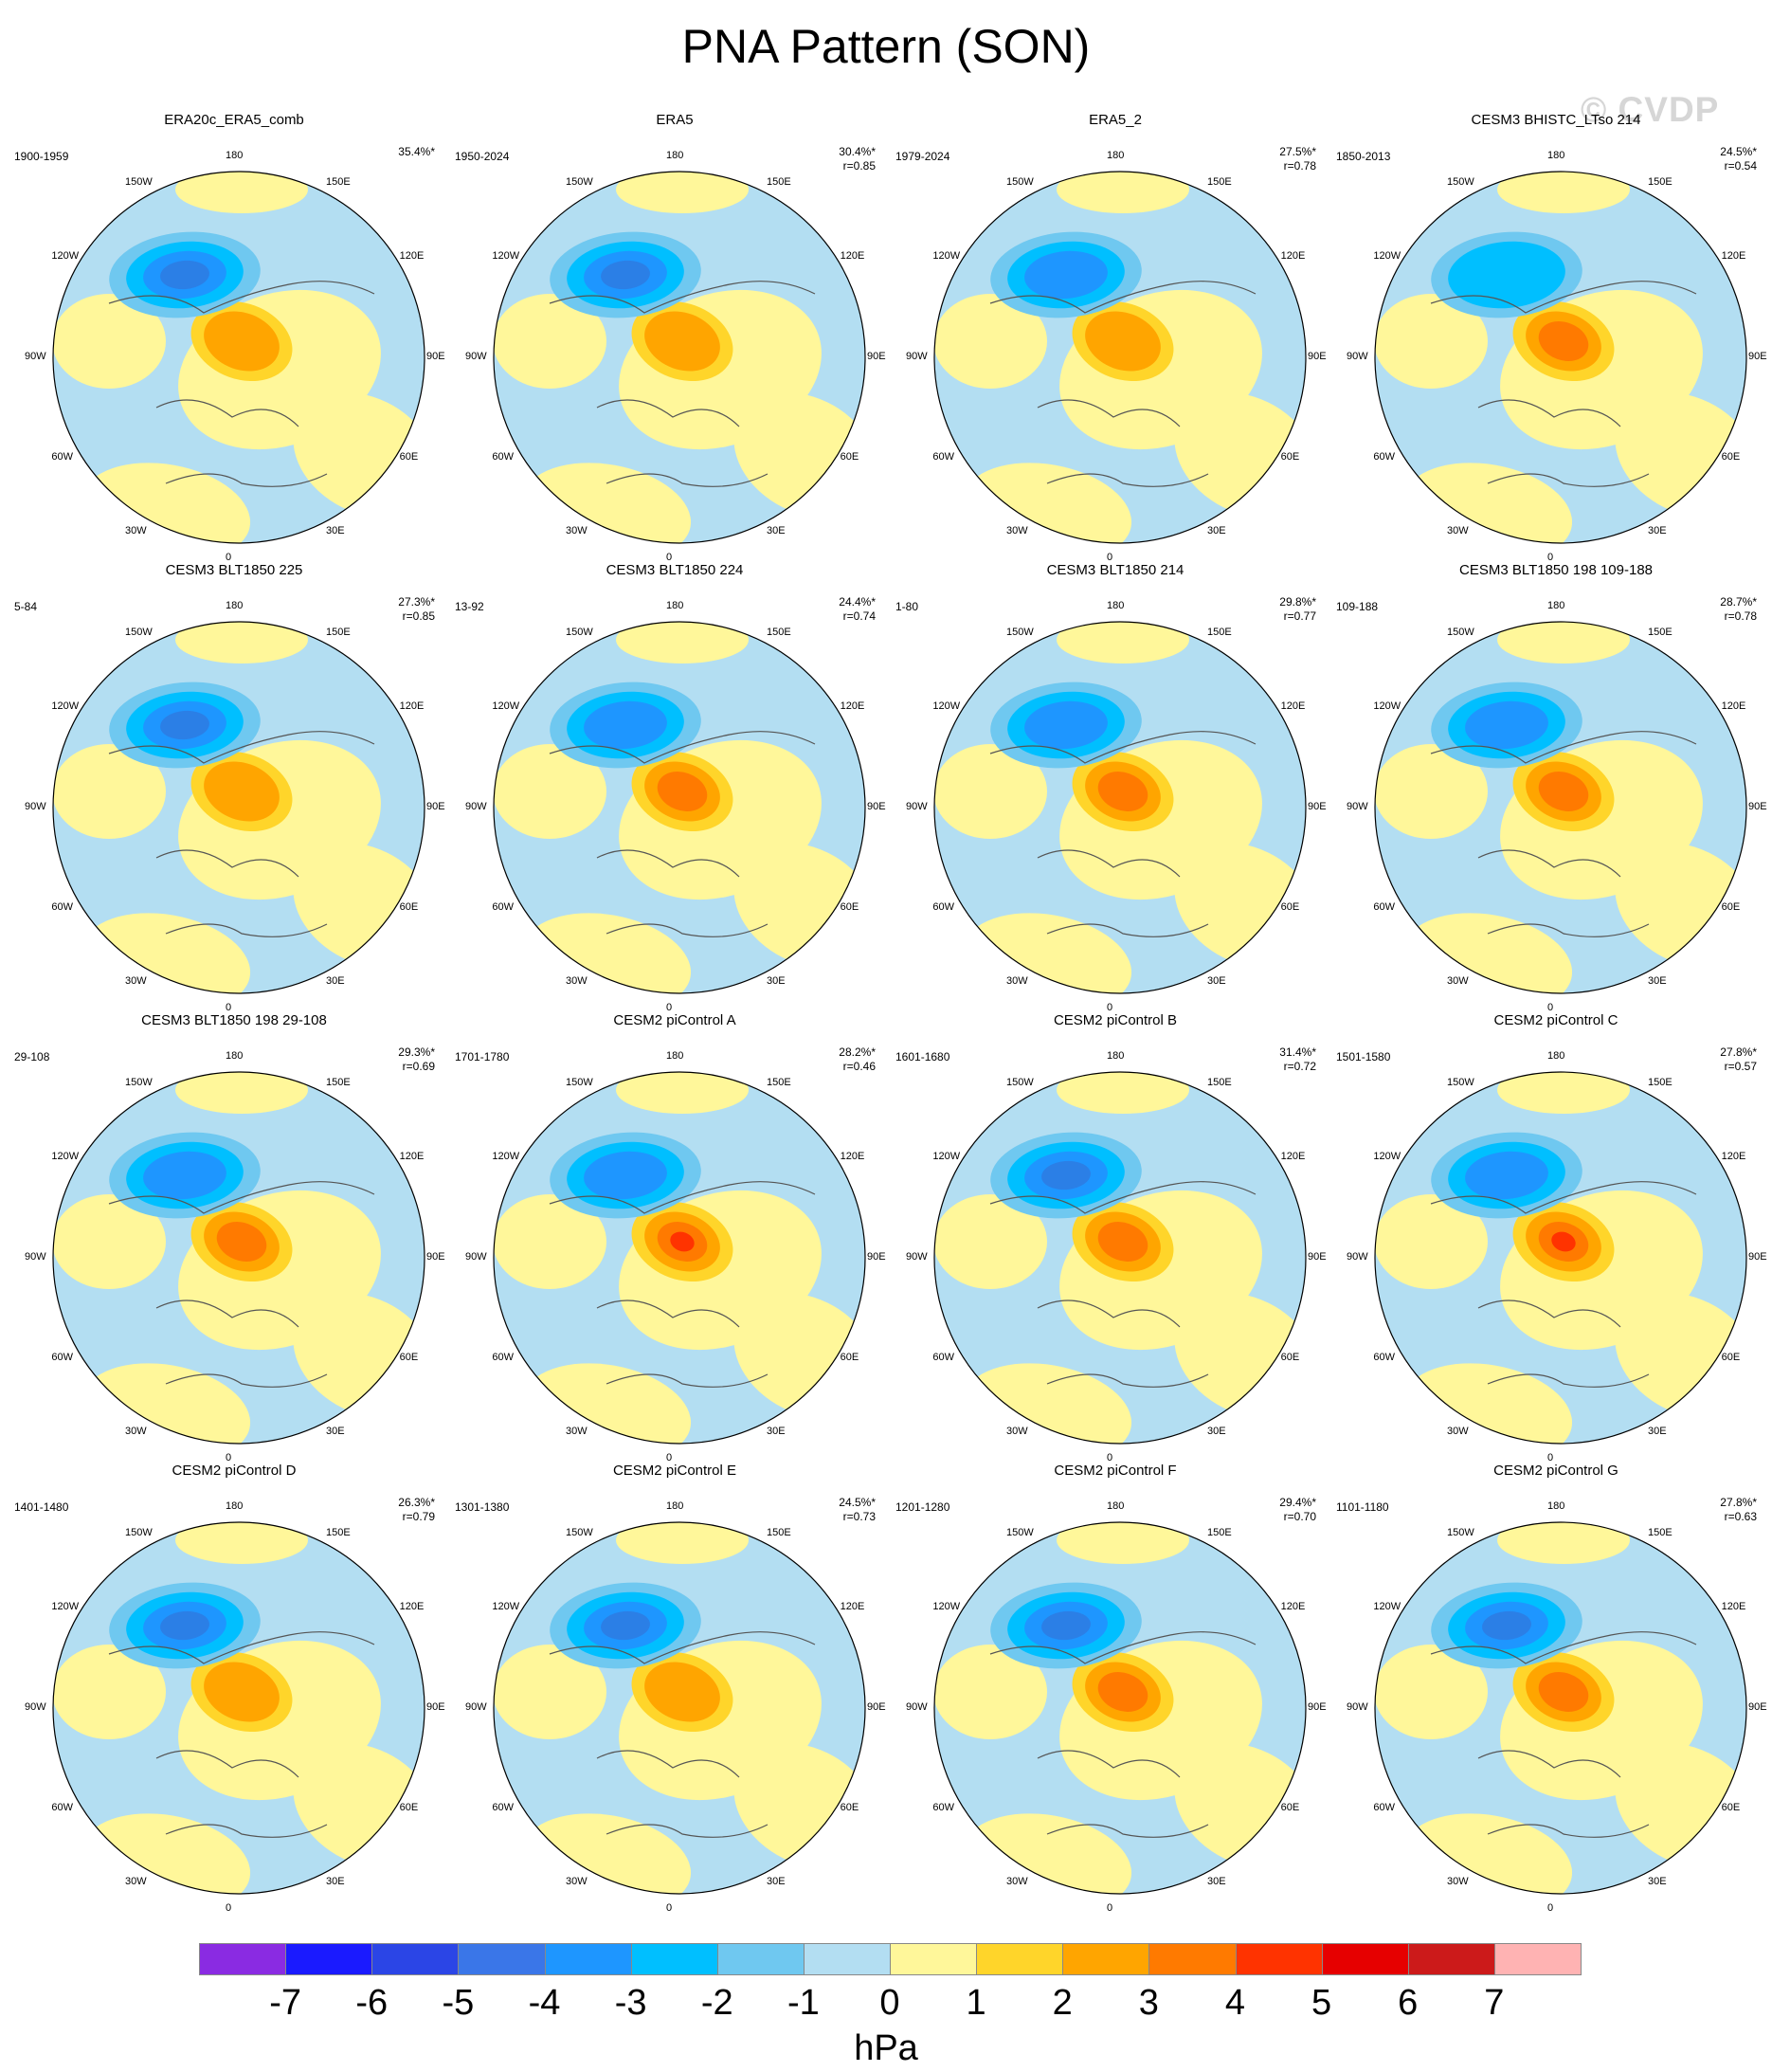 This screenshot has width=1772, height=2072. Describe the element at coordinates (1738, 602) in the screenshot. I see `panel-variance: 28.7%*` at that location.